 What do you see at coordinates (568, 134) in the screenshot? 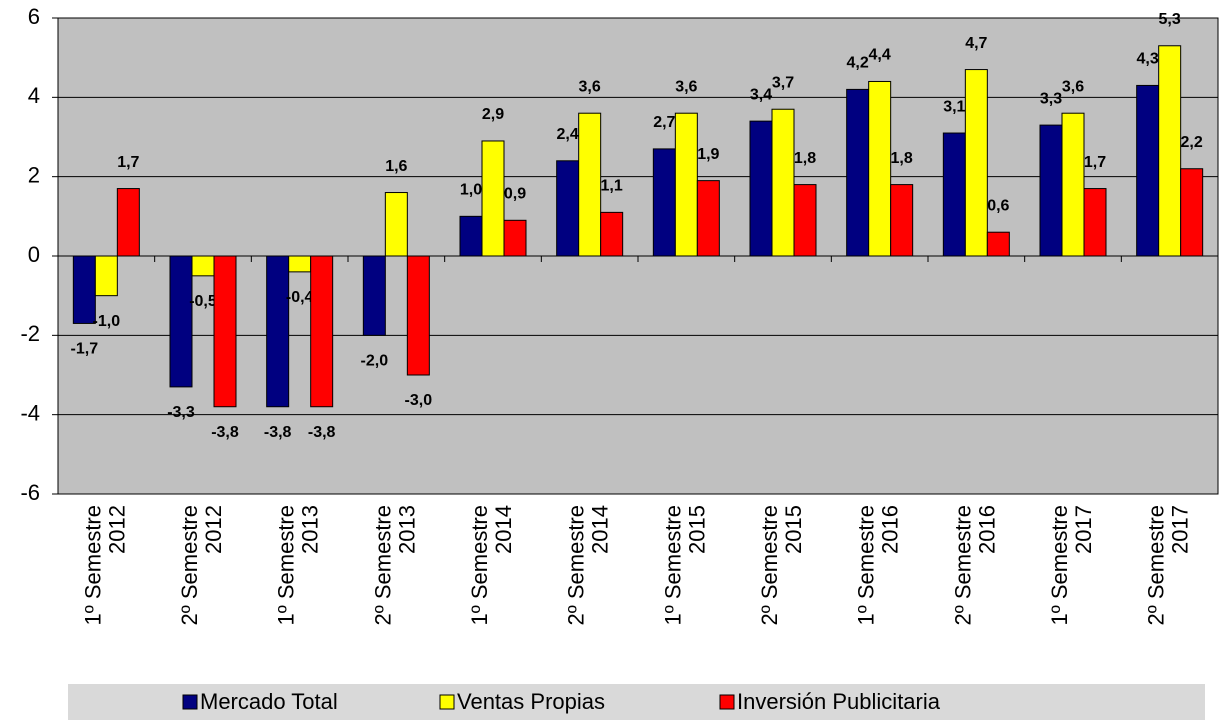
I see `value-label: 2,4` at bounding box center [568, 134].